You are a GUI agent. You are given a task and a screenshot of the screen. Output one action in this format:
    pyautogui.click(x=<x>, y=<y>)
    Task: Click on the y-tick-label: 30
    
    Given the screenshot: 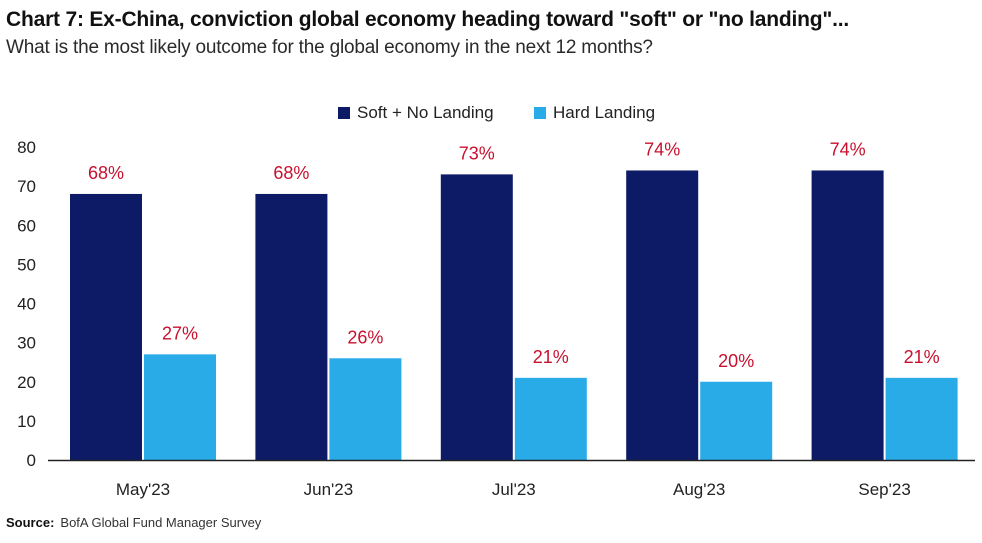 What is the action you would take?
    pyautogui.click(x=26, y=343)
    